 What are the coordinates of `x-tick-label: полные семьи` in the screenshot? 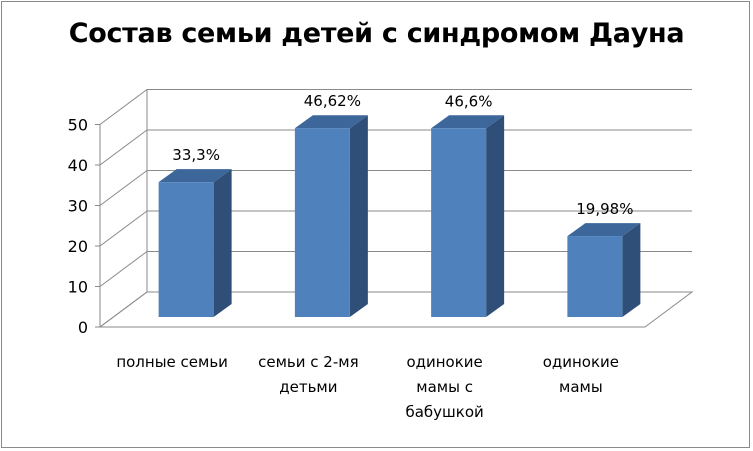 It's located at (172, 362).